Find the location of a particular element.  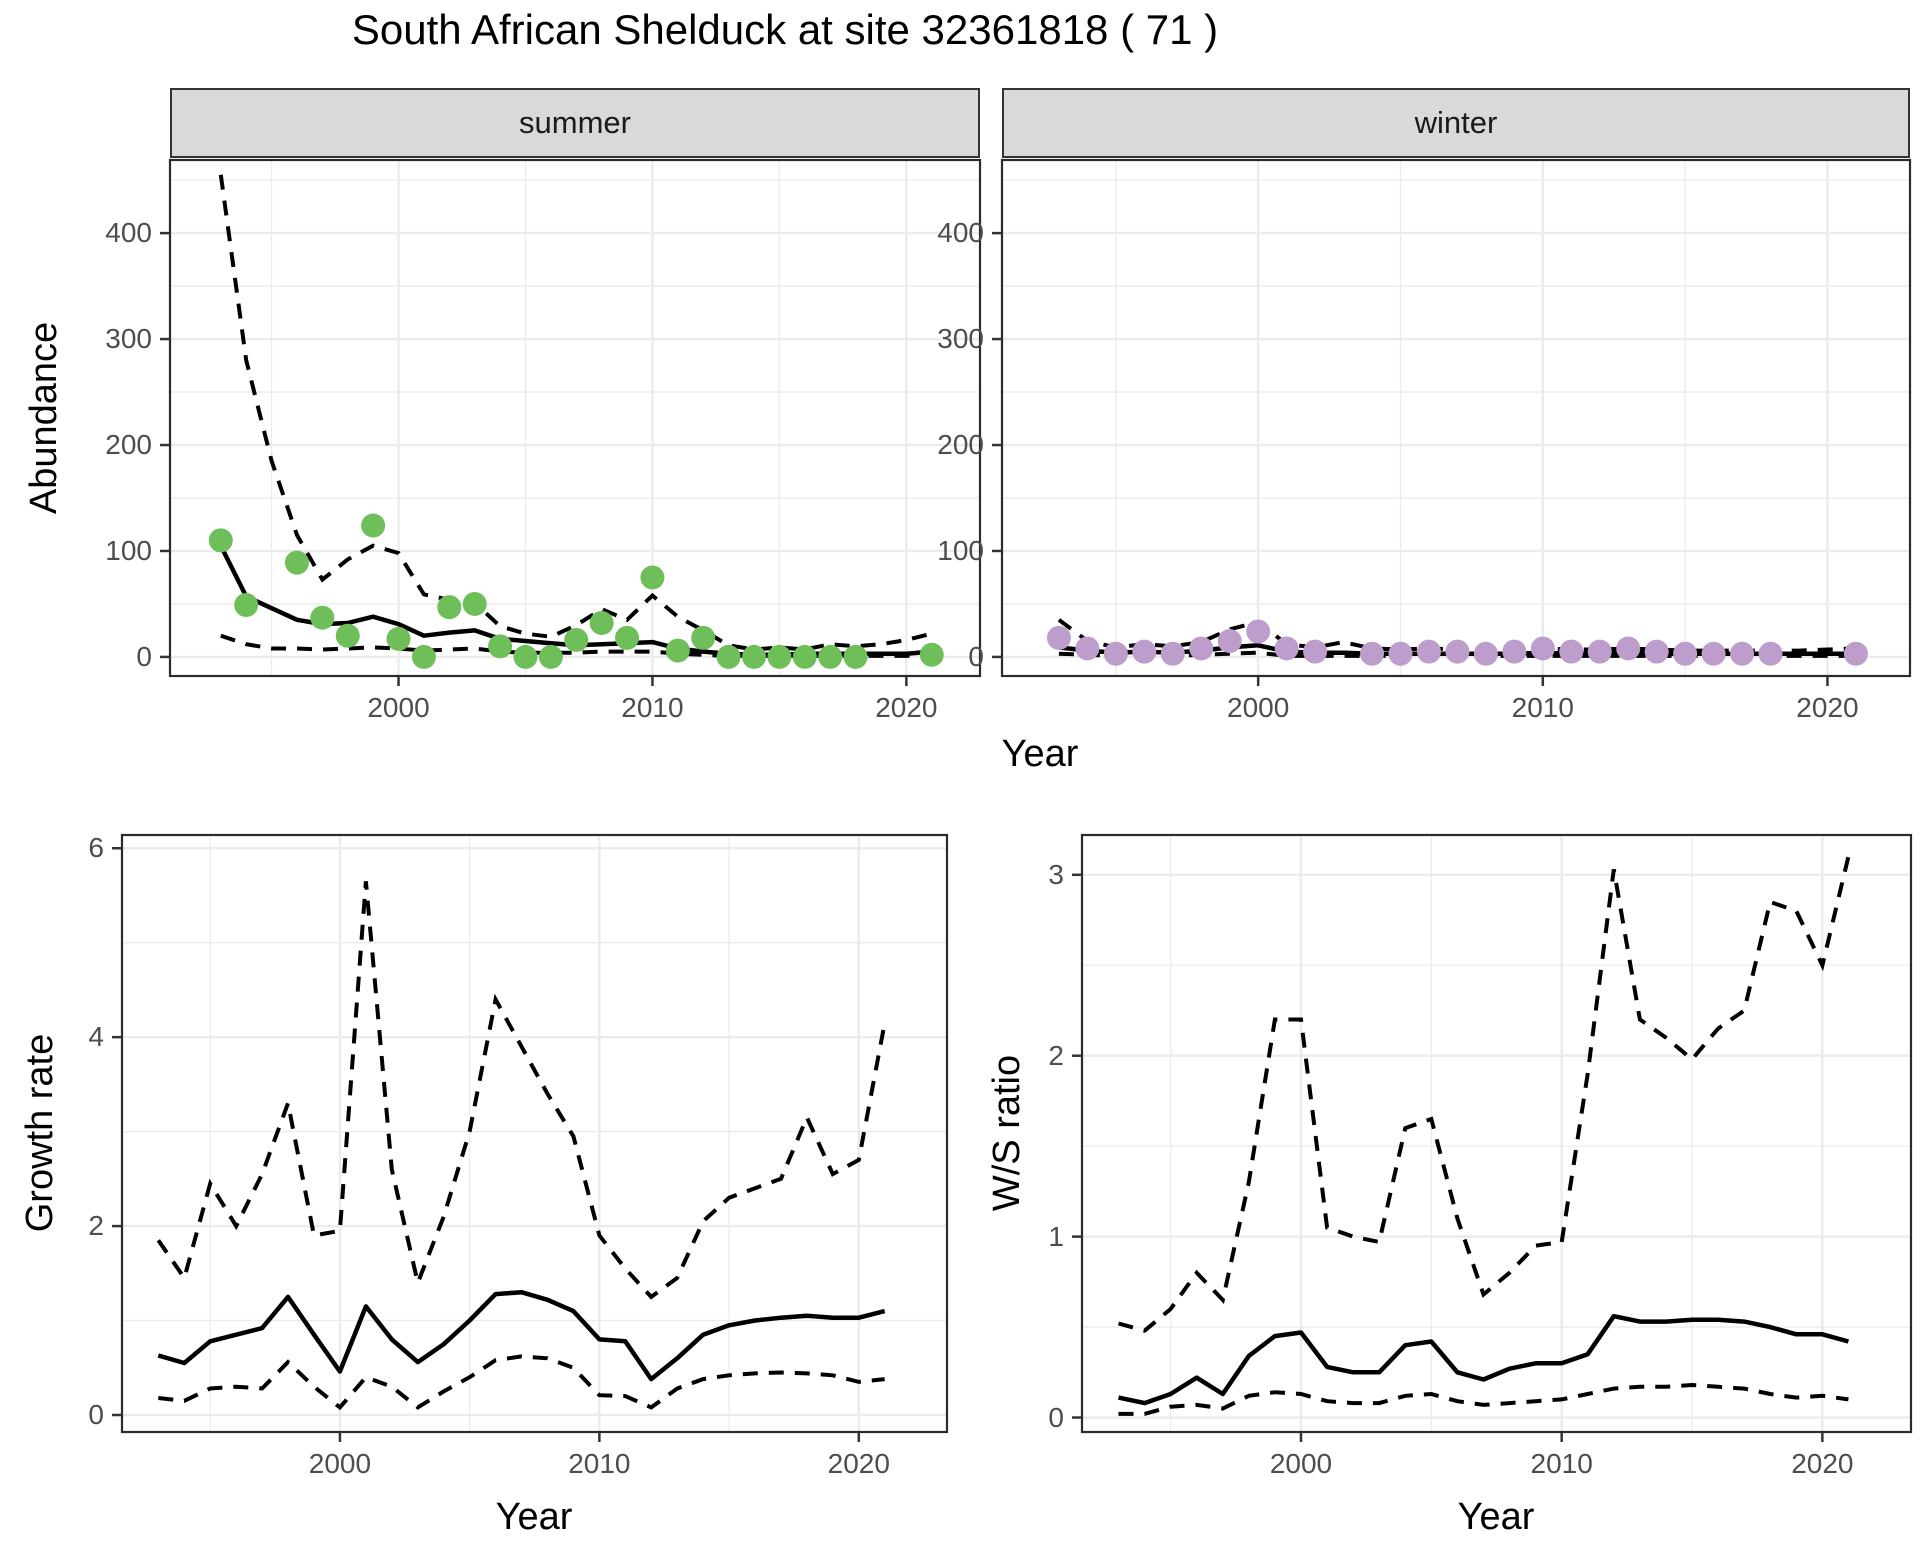

growth-x-tick-label: 2020 is located at coordinates (858, 1463).